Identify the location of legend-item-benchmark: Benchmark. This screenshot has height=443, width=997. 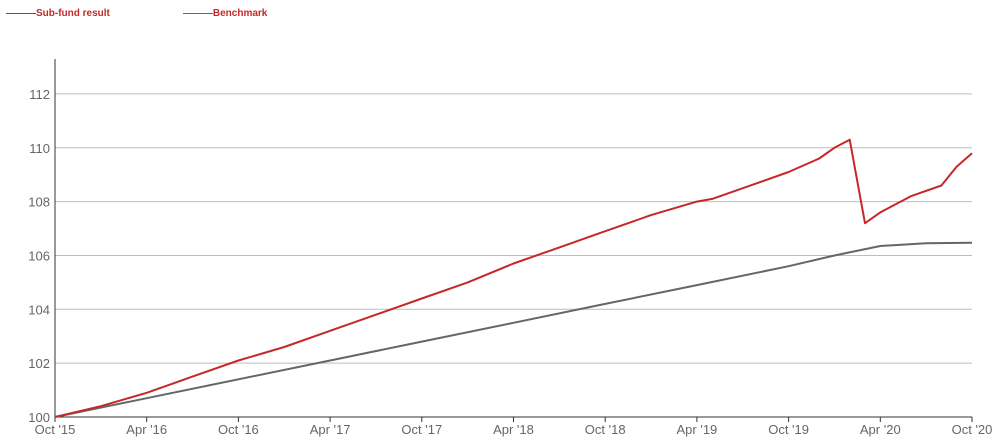
(225, 13).